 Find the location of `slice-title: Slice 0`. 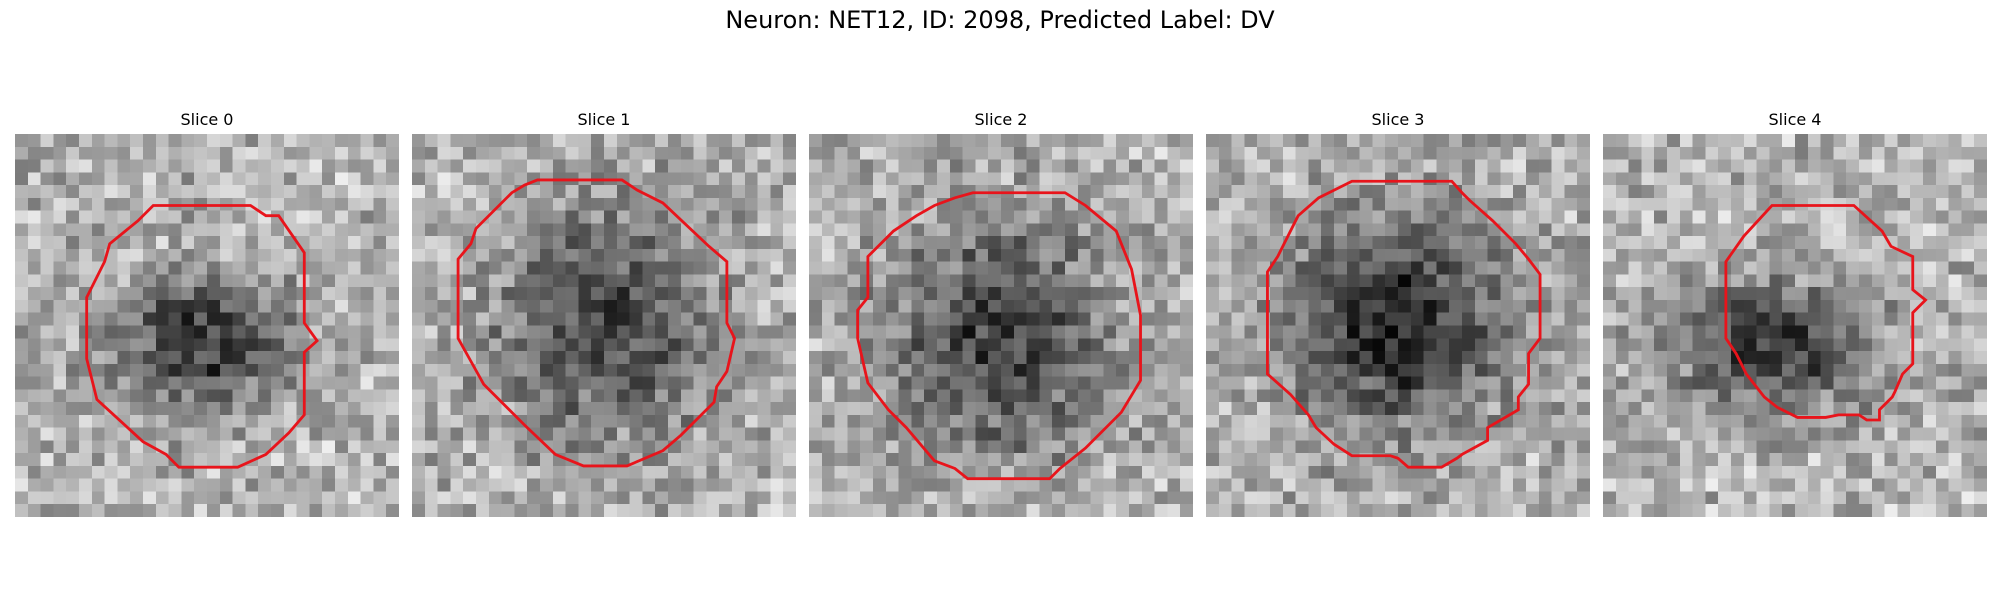

slice-title: Slice 0 is located at coordinates (207, 119).